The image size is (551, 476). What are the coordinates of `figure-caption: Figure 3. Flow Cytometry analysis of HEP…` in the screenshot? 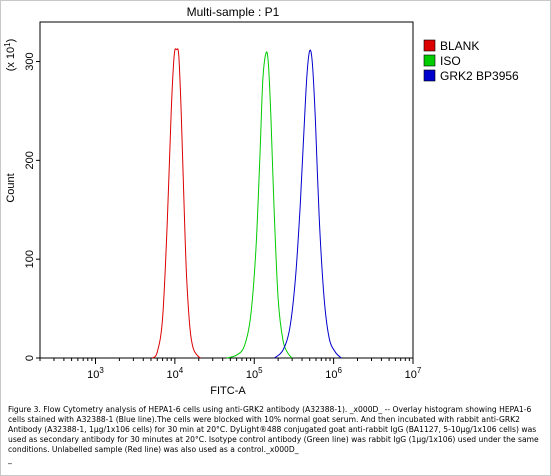 It's located at (273, 434).